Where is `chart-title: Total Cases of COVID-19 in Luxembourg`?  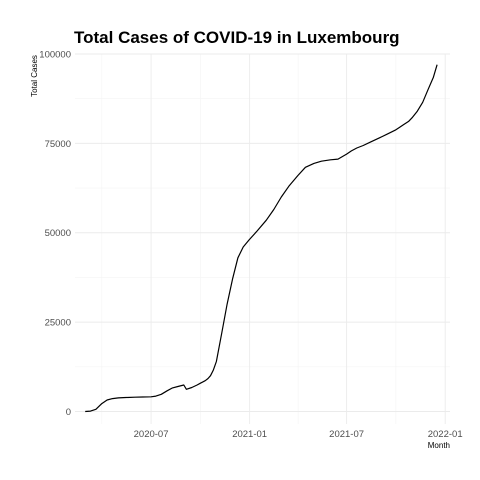
chart-title: Total Cases of COVID-19 in Luxembourg is located at coordinates (237, 37).